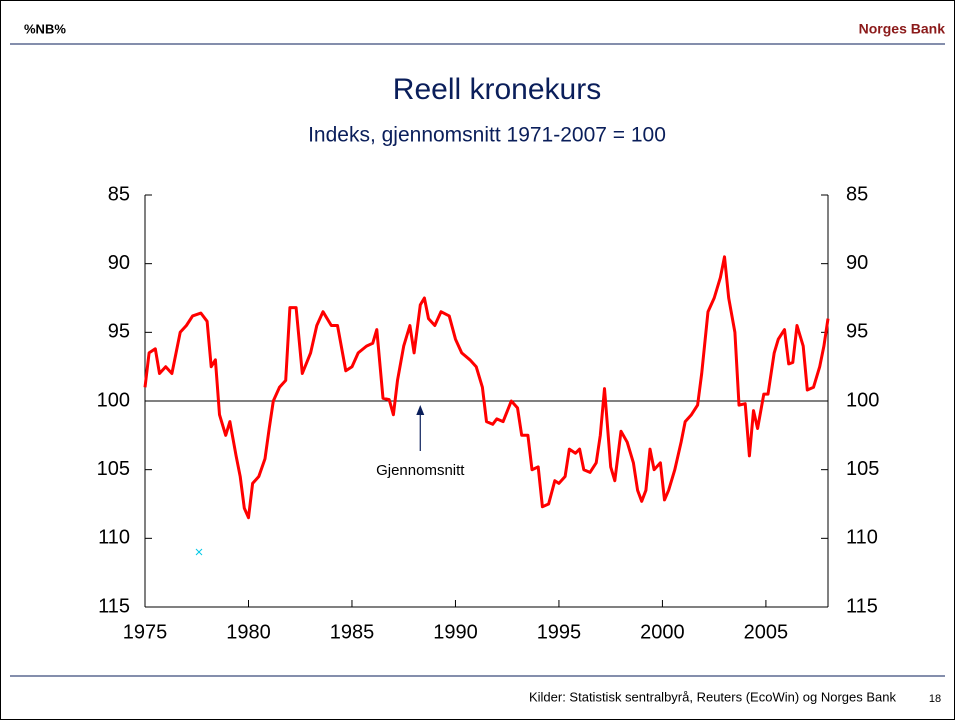 Image resolution: width=955 pixels, height=720 pixels. Describe the element at coordinates (113, 469) in the screenshot. I see `y-tick-label: 105` at that location.